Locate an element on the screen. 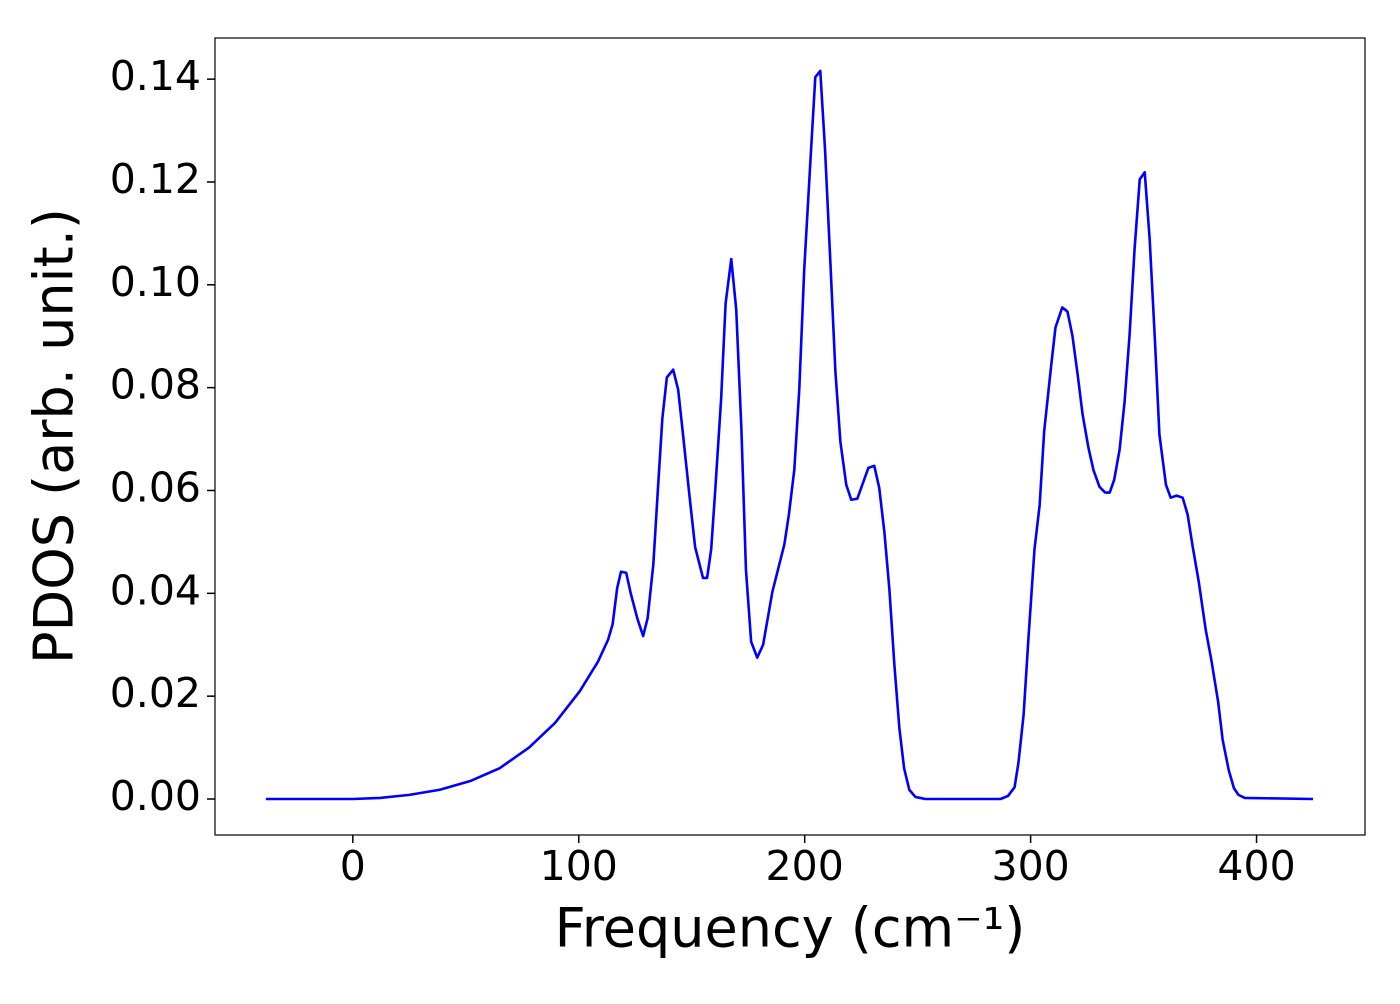 This screenshot has width=1400, height=1004. y-tick-label: 0.14 is located at coordinates (155, 76).